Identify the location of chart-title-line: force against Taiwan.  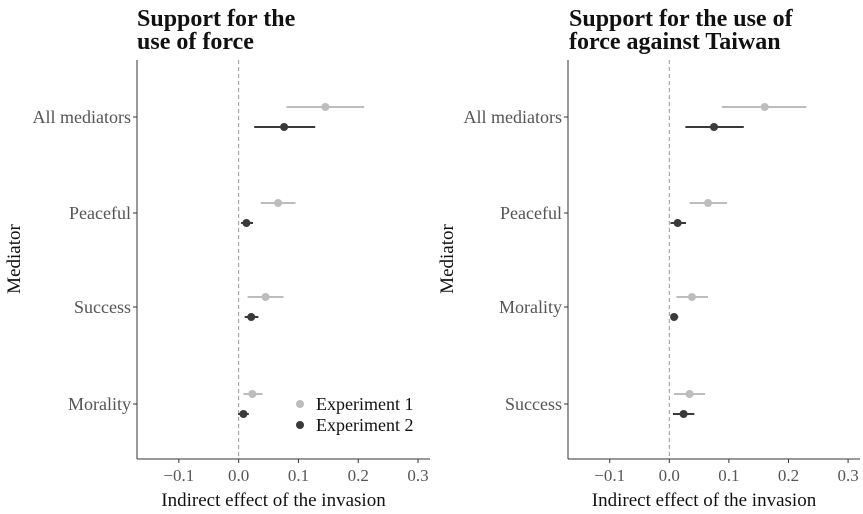
(675, 42).